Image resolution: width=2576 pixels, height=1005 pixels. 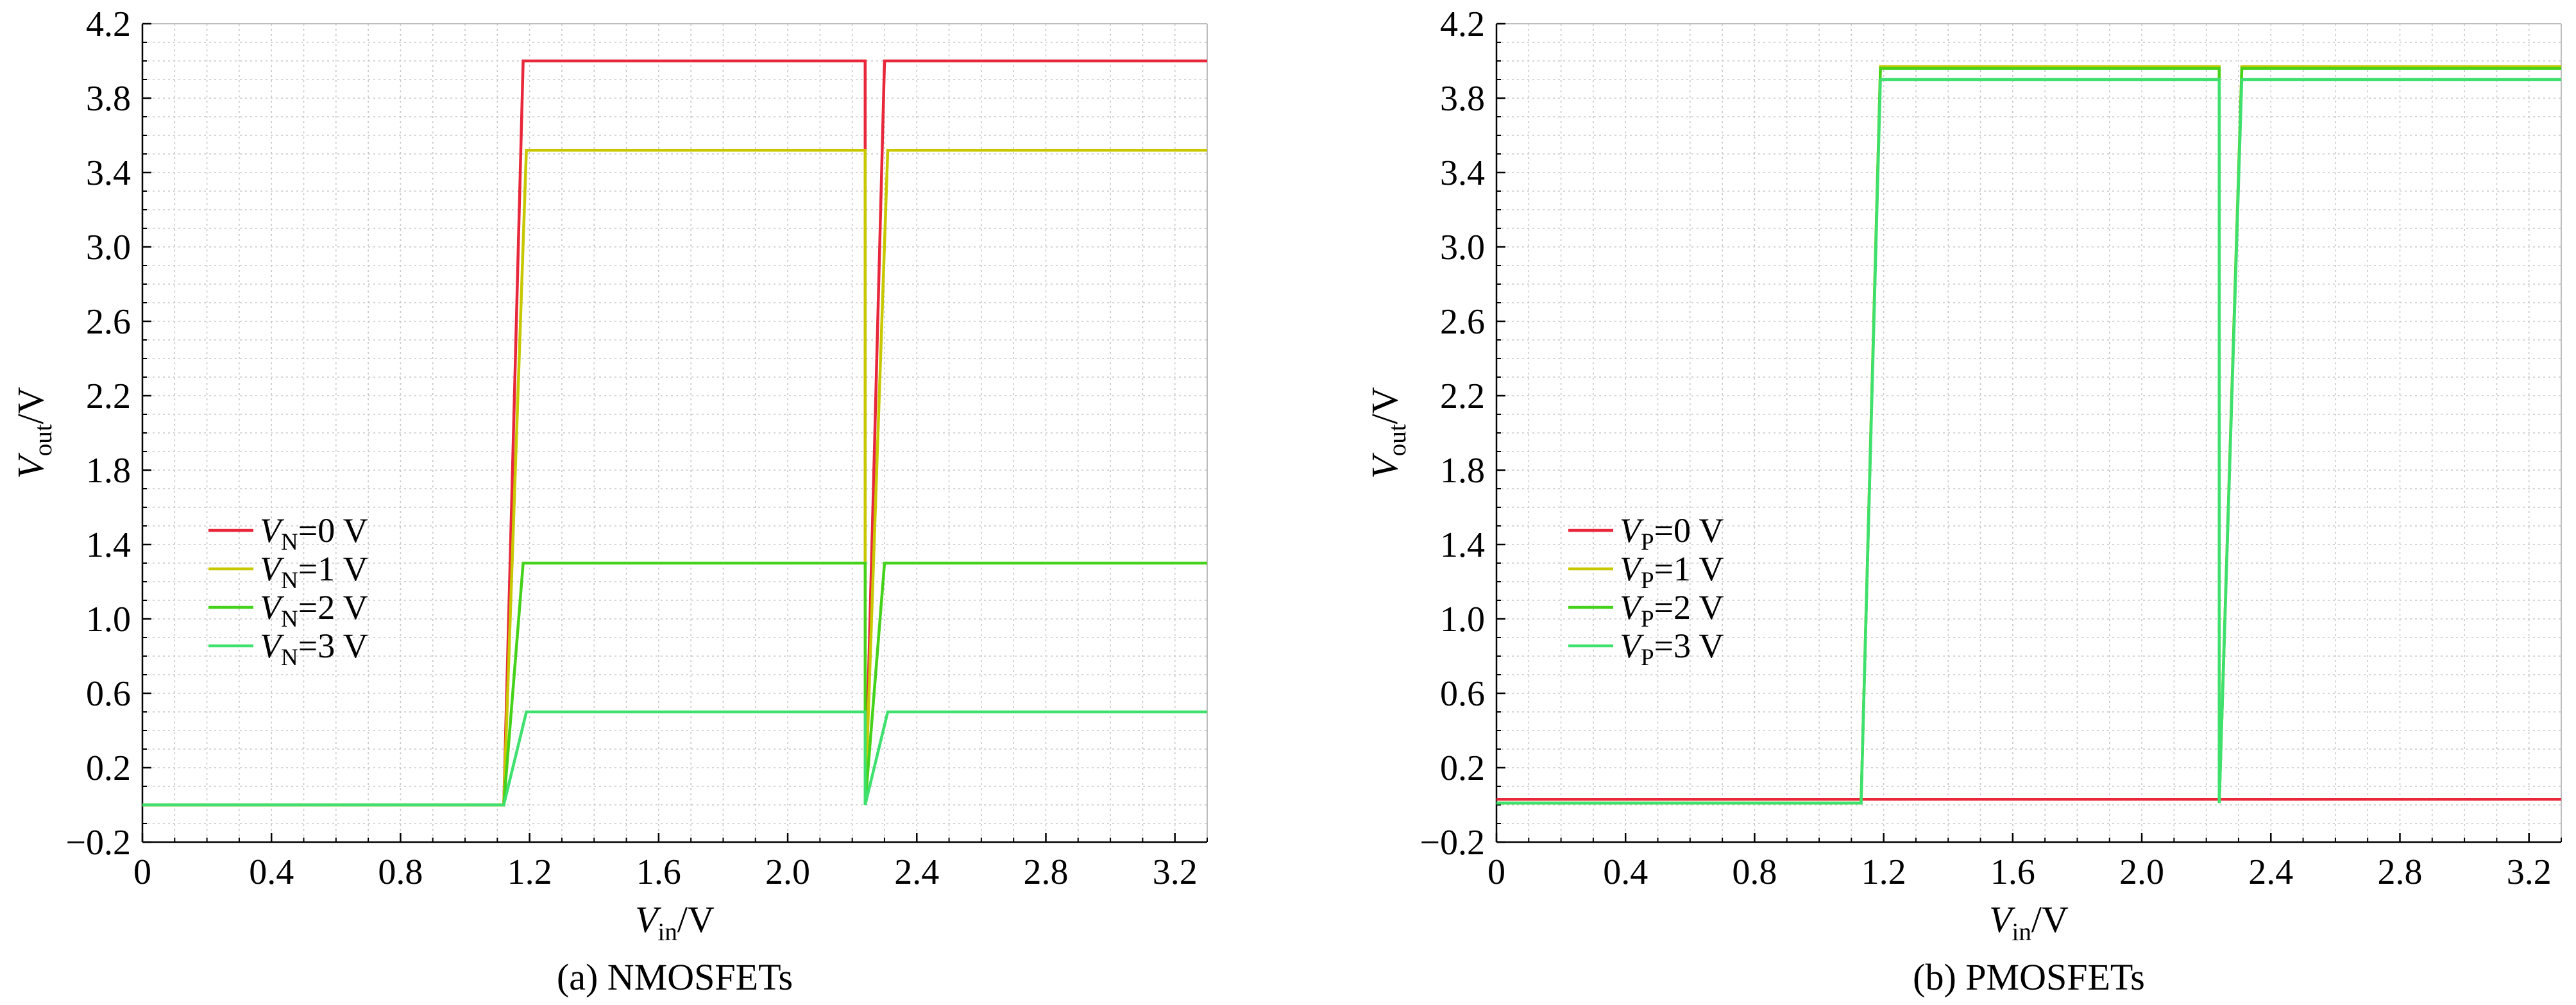 I want to click on chart-caption: (a) NMOSFETs, so click(x=675, y=977).